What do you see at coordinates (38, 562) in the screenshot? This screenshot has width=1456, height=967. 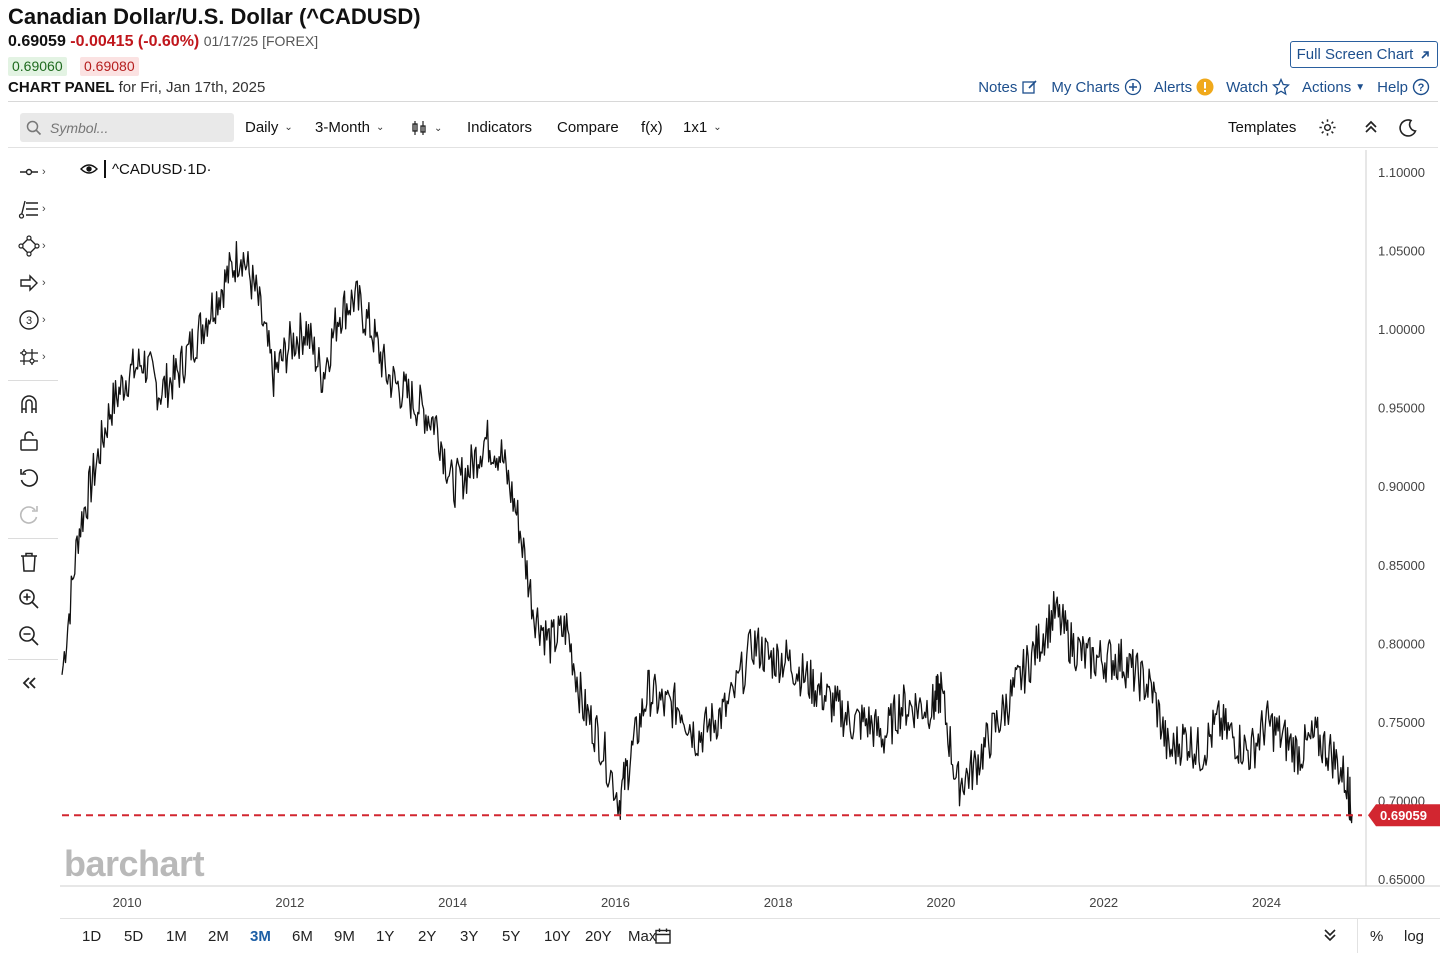 I see `delete-drawings-button` at bounding box center [38, 562].